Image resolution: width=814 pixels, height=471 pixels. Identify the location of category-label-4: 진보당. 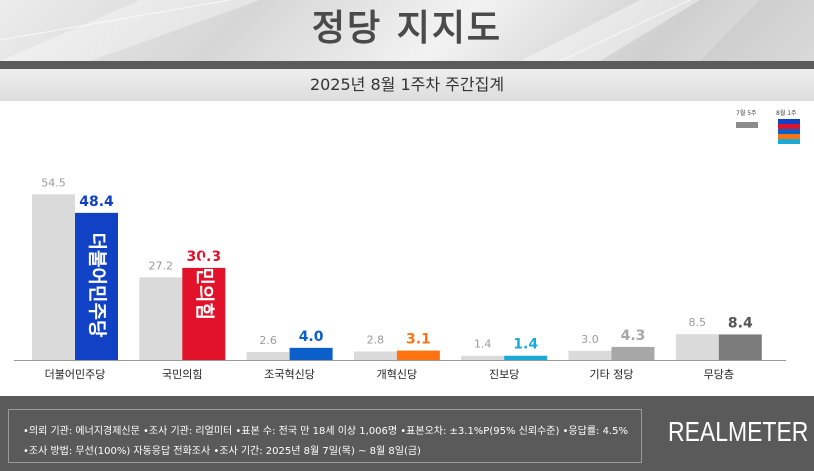
(504, 374).